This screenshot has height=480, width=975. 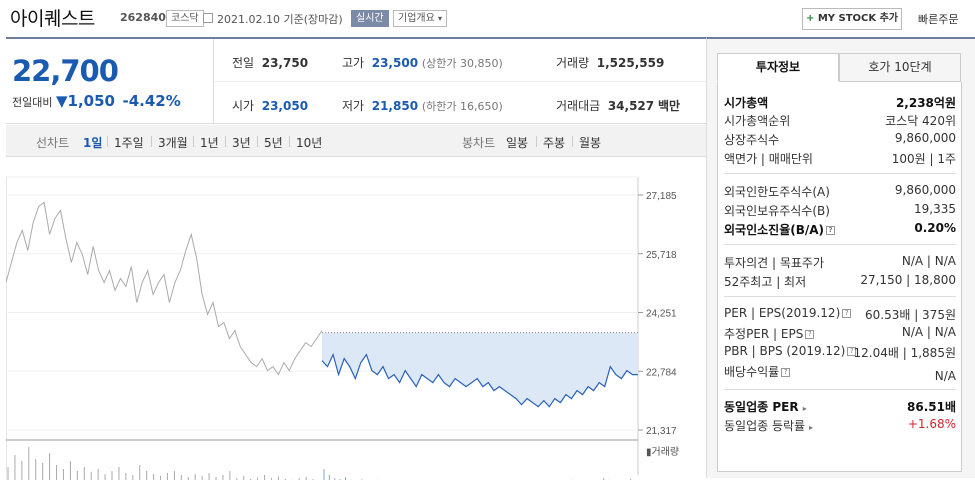 I want to click on market-cap-rank-label: 시가총액순위, so click(x=757, y=121).